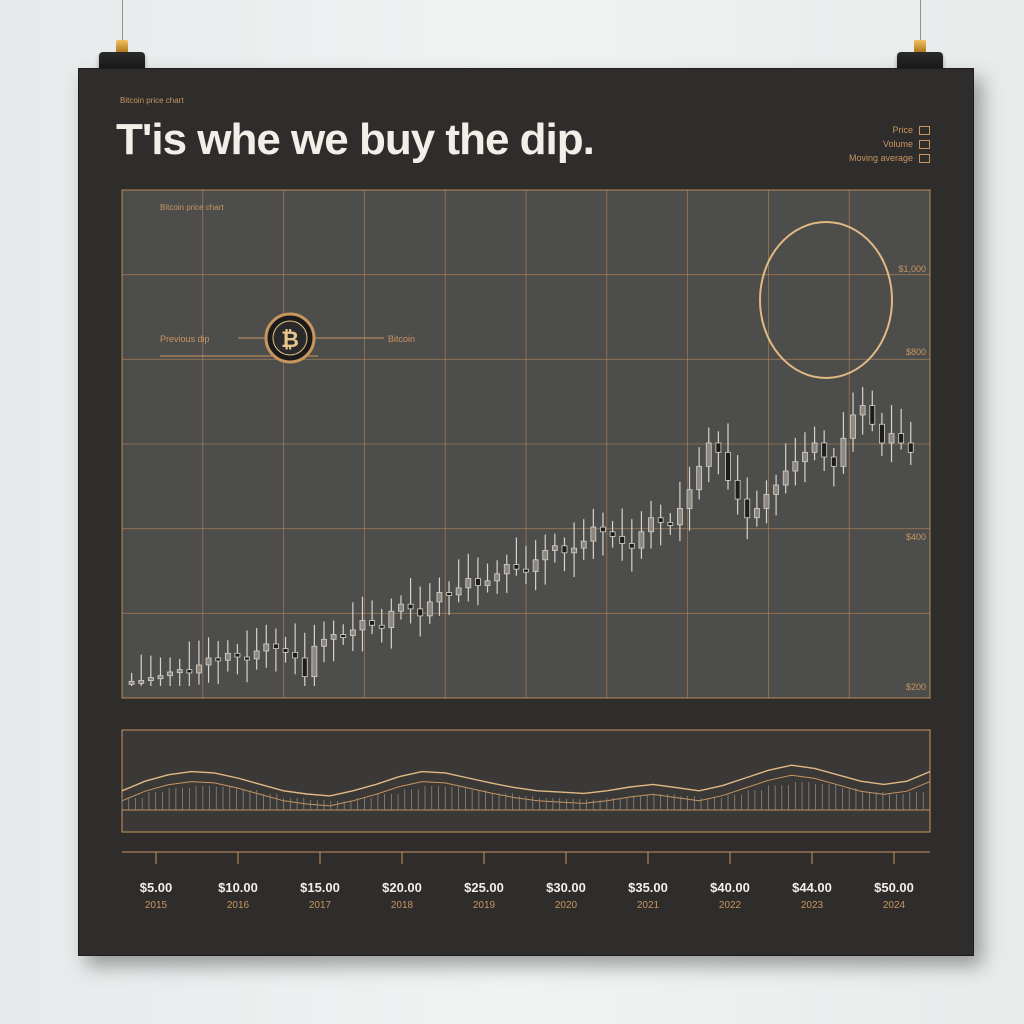  What do you see at coordinates (916, 537) in the screenshot?
I see `y-tick-label: $400` at bounding box center [916, 537].